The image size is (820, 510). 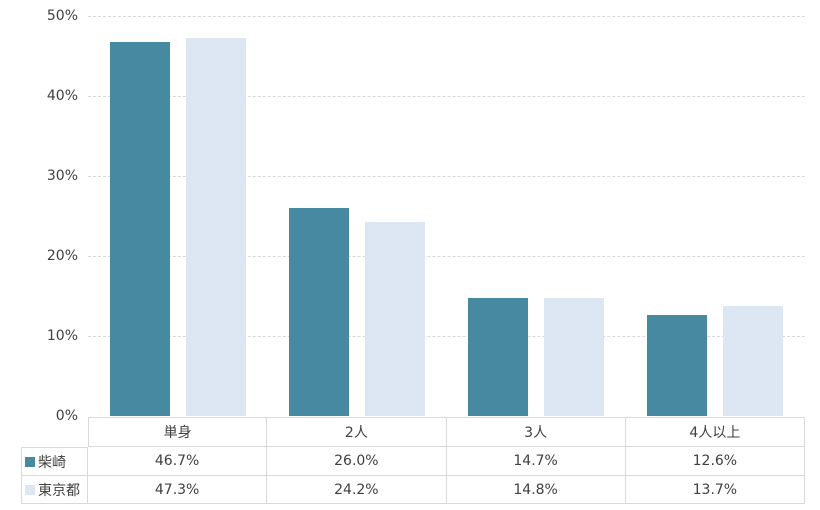 I want to click on bar-series1-cat0, so click(x=215, y=226).